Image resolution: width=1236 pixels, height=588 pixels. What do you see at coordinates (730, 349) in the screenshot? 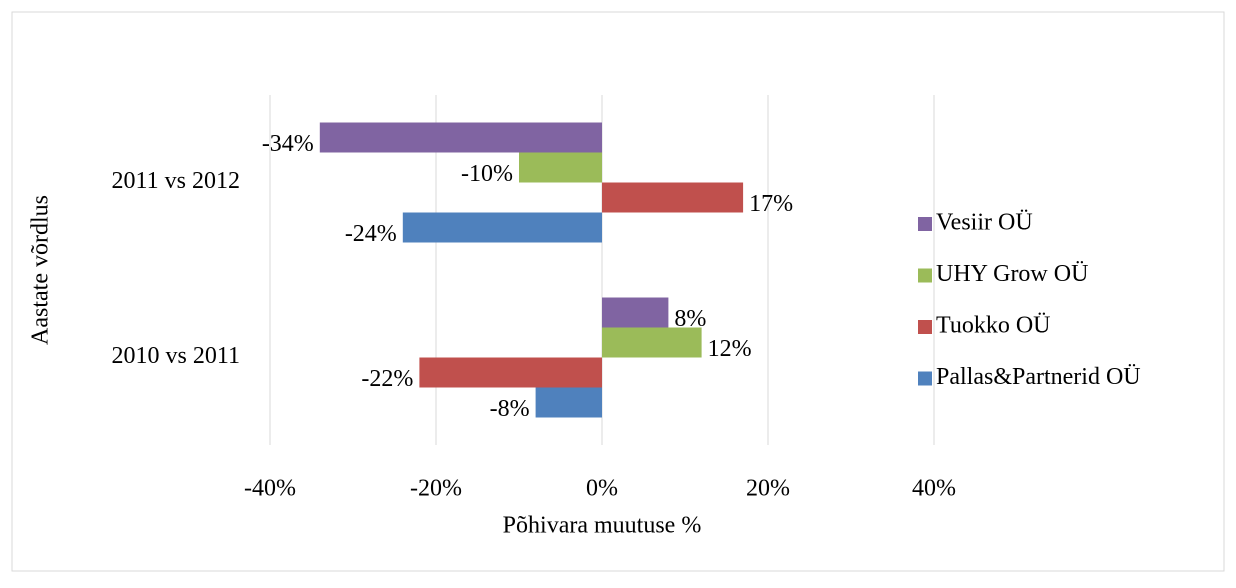
I see `data-label: 12%` at bounding box center [730, 349].